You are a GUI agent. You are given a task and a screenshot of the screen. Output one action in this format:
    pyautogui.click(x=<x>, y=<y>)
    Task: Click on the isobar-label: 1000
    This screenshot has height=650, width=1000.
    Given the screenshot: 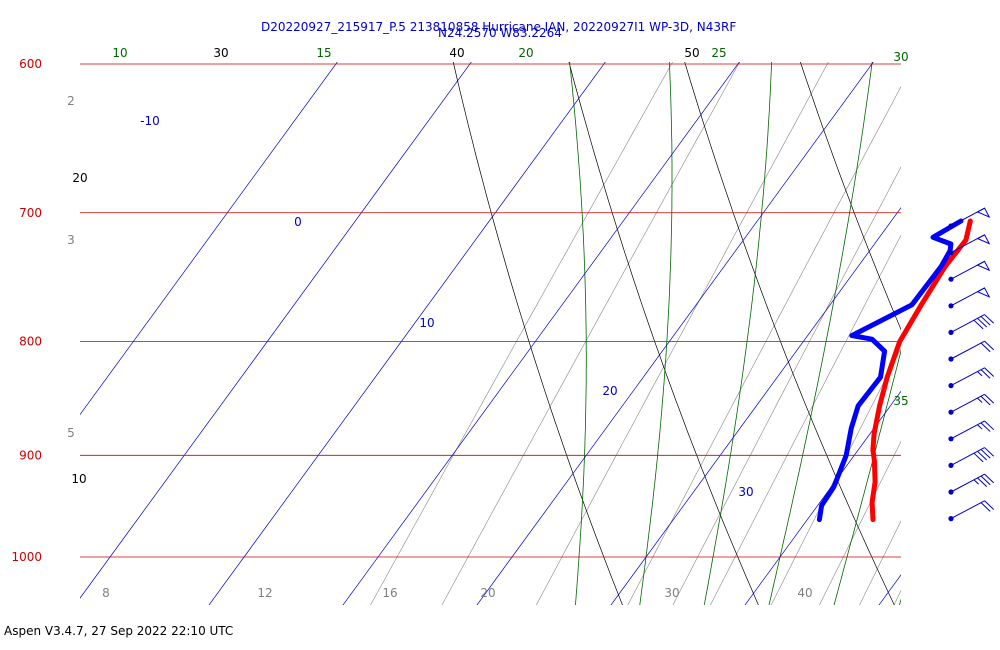 What is the action you would take?
    pyautogui.click(x=26, y=557)
    